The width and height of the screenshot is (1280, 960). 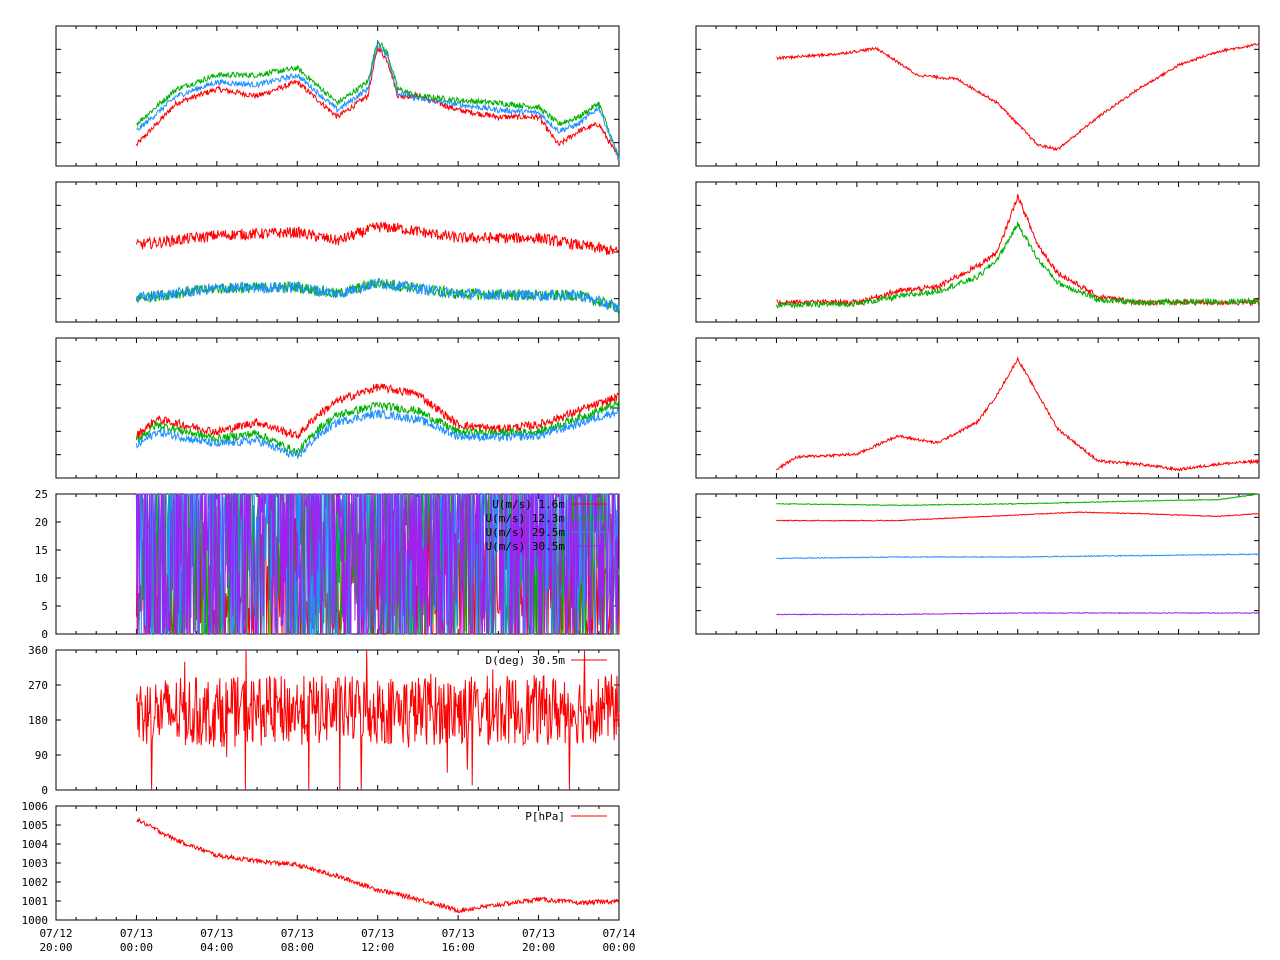 I want to click on y-tick-label: 15, so click(x=41, y=550).